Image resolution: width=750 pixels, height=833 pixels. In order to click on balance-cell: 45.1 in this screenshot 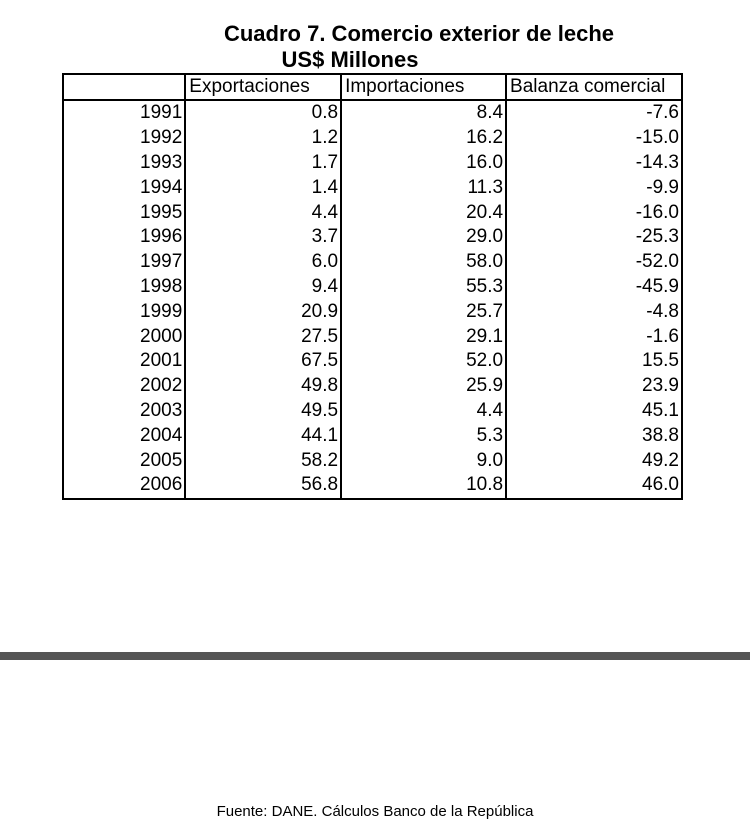, I will do `click(593, 411)`.